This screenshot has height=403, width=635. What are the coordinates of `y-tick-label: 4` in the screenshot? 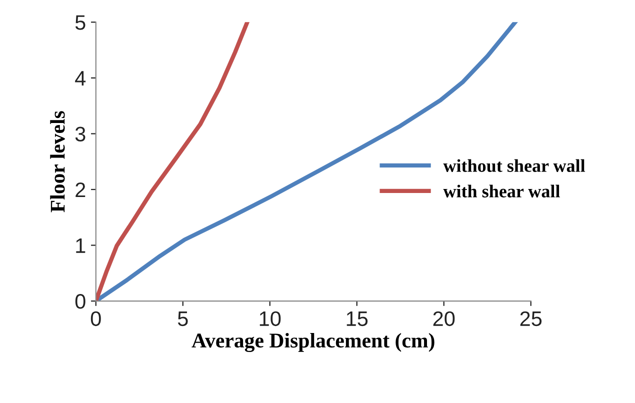 It's located at (80, 78).